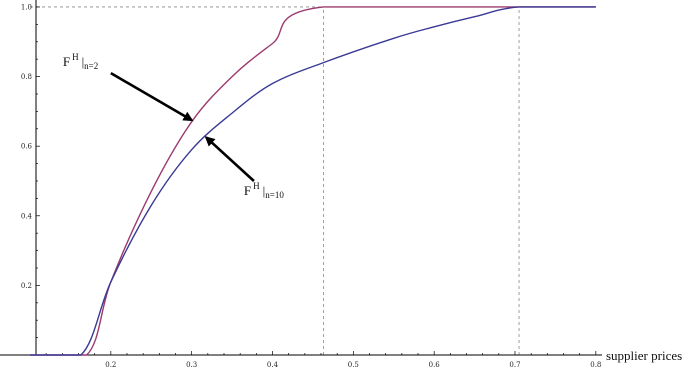 Image resolution: width=692 pixels, height=369 pixels. What do you see at coordinates (80, 61) in the screenshot?
I see `annotation-label-n2: F H |n=2` at bounding box center [80, 61].